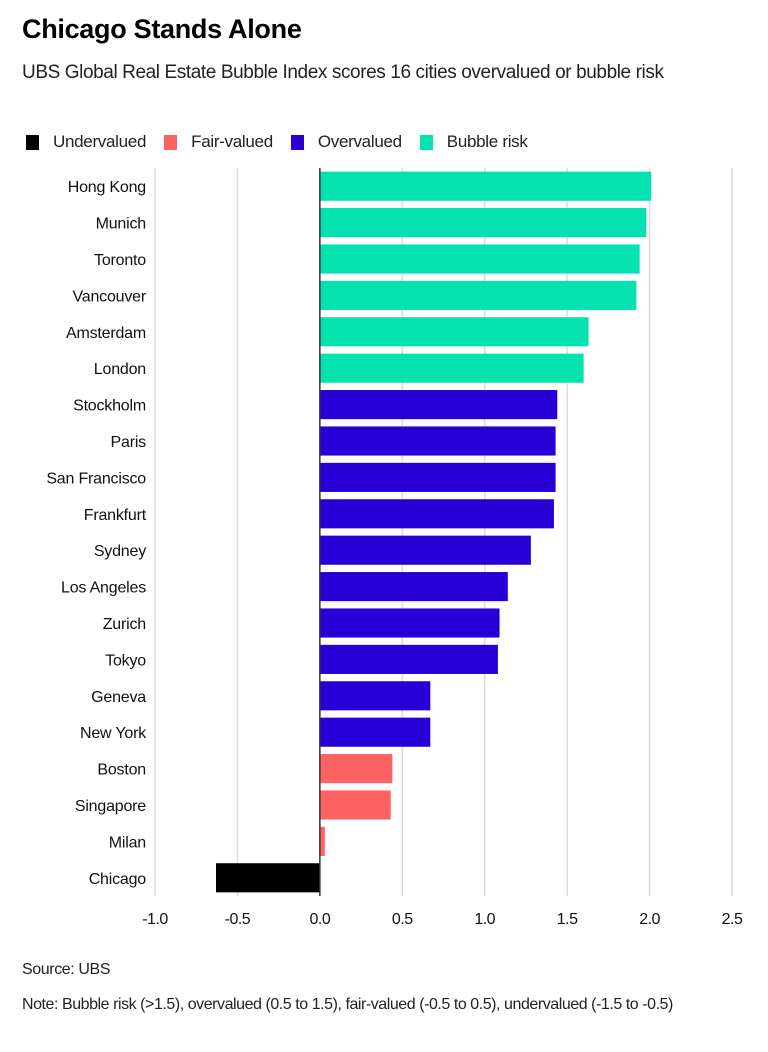  I want to click on legend-swatch-overvalued, so click(297, 142).